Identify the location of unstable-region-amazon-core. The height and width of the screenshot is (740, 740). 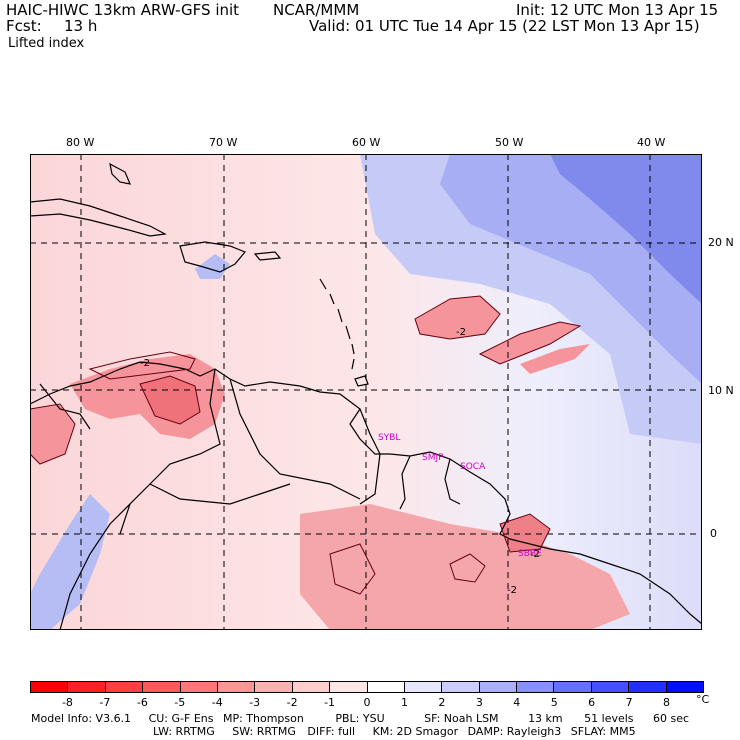
(525, 533).